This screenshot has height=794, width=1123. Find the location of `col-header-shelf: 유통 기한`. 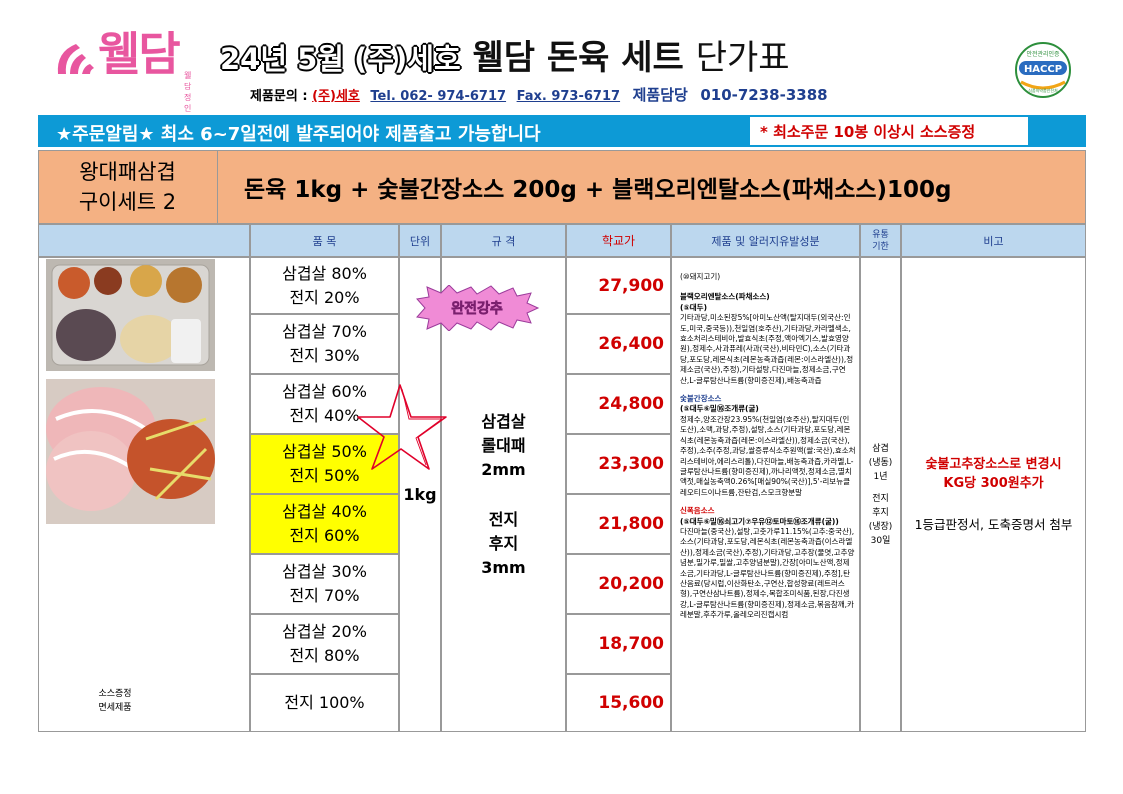

col-header-shelf: 유통 기한 is located at coordinates (880, 240).